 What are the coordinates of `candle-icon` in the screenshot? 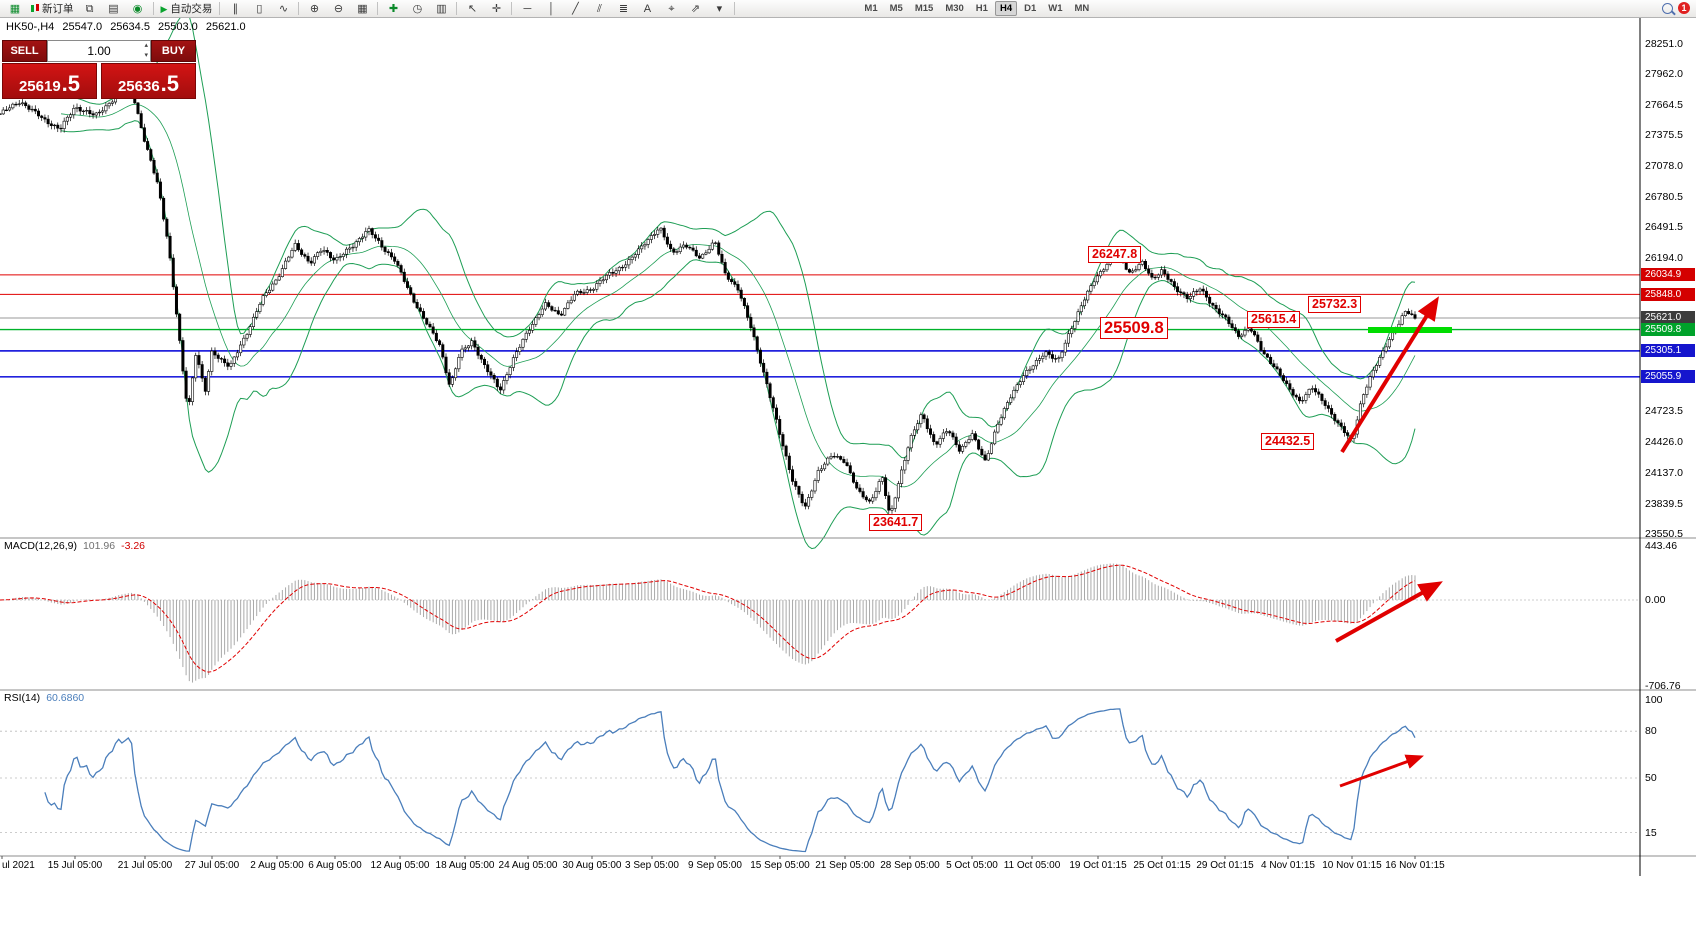 It's located at (35, 8).